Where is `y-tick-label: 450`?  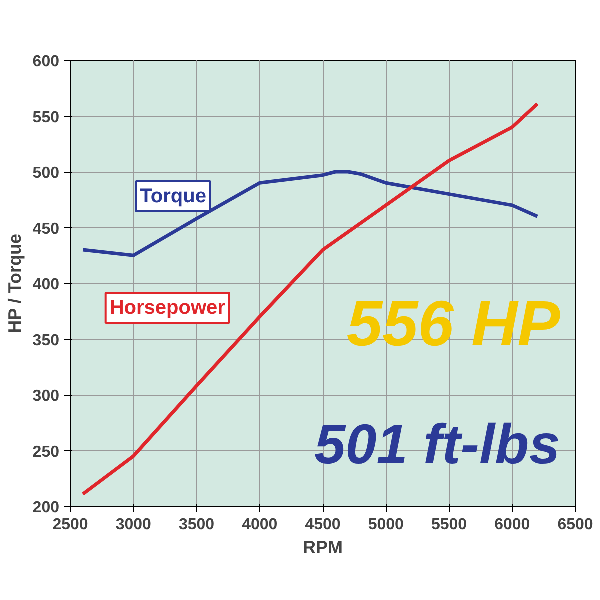
y-tick-label: 450 is located at coordinates (46, 229).